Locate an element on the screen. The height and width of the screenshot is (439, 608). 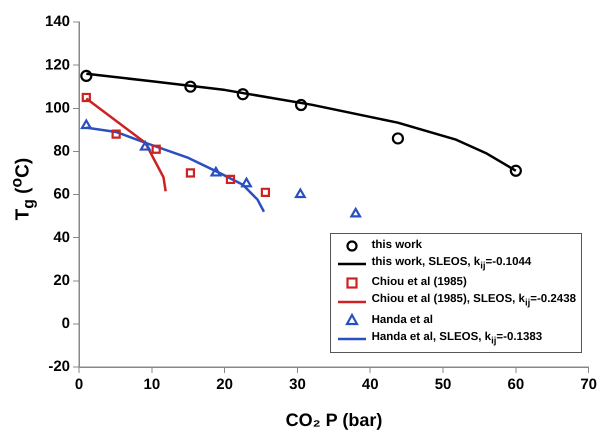
y-tick-label: 60 is located at coordinates (61, 194).